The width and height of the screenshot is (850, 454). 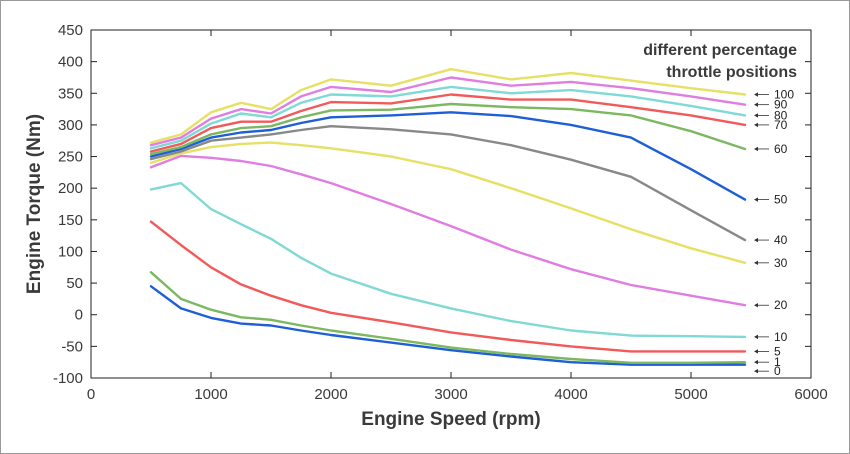 I want to click on y-tick-label: 0, so click(x=79, y=315).